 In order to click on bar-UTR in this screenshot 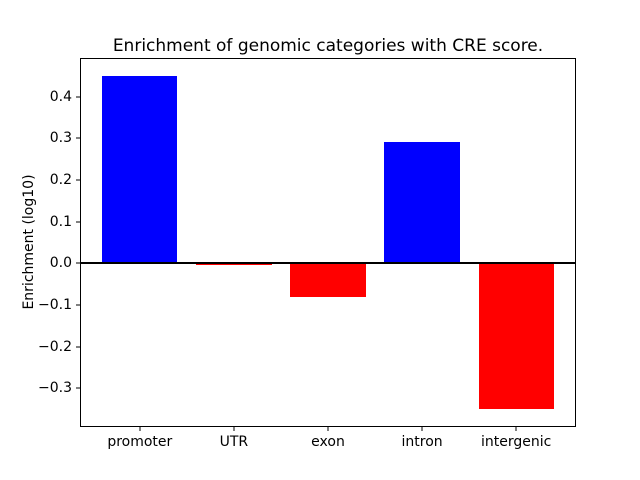, I will do `click(234, 264)`.